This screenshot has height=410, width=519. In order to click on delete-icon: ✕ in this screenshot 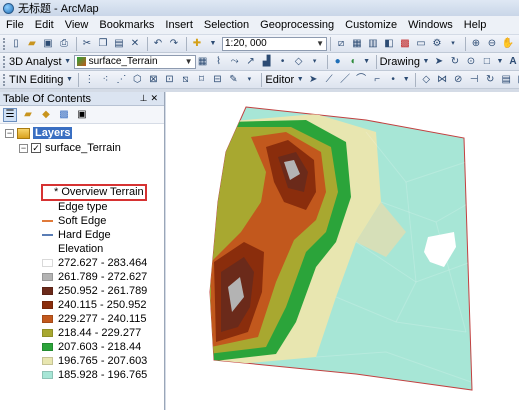, I will do `click(135, 43)`.